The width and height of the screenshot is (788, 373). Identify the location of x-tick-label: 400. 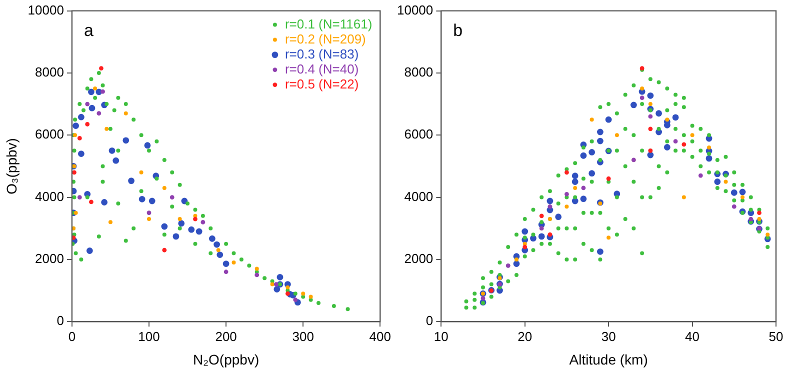
(380, 336).